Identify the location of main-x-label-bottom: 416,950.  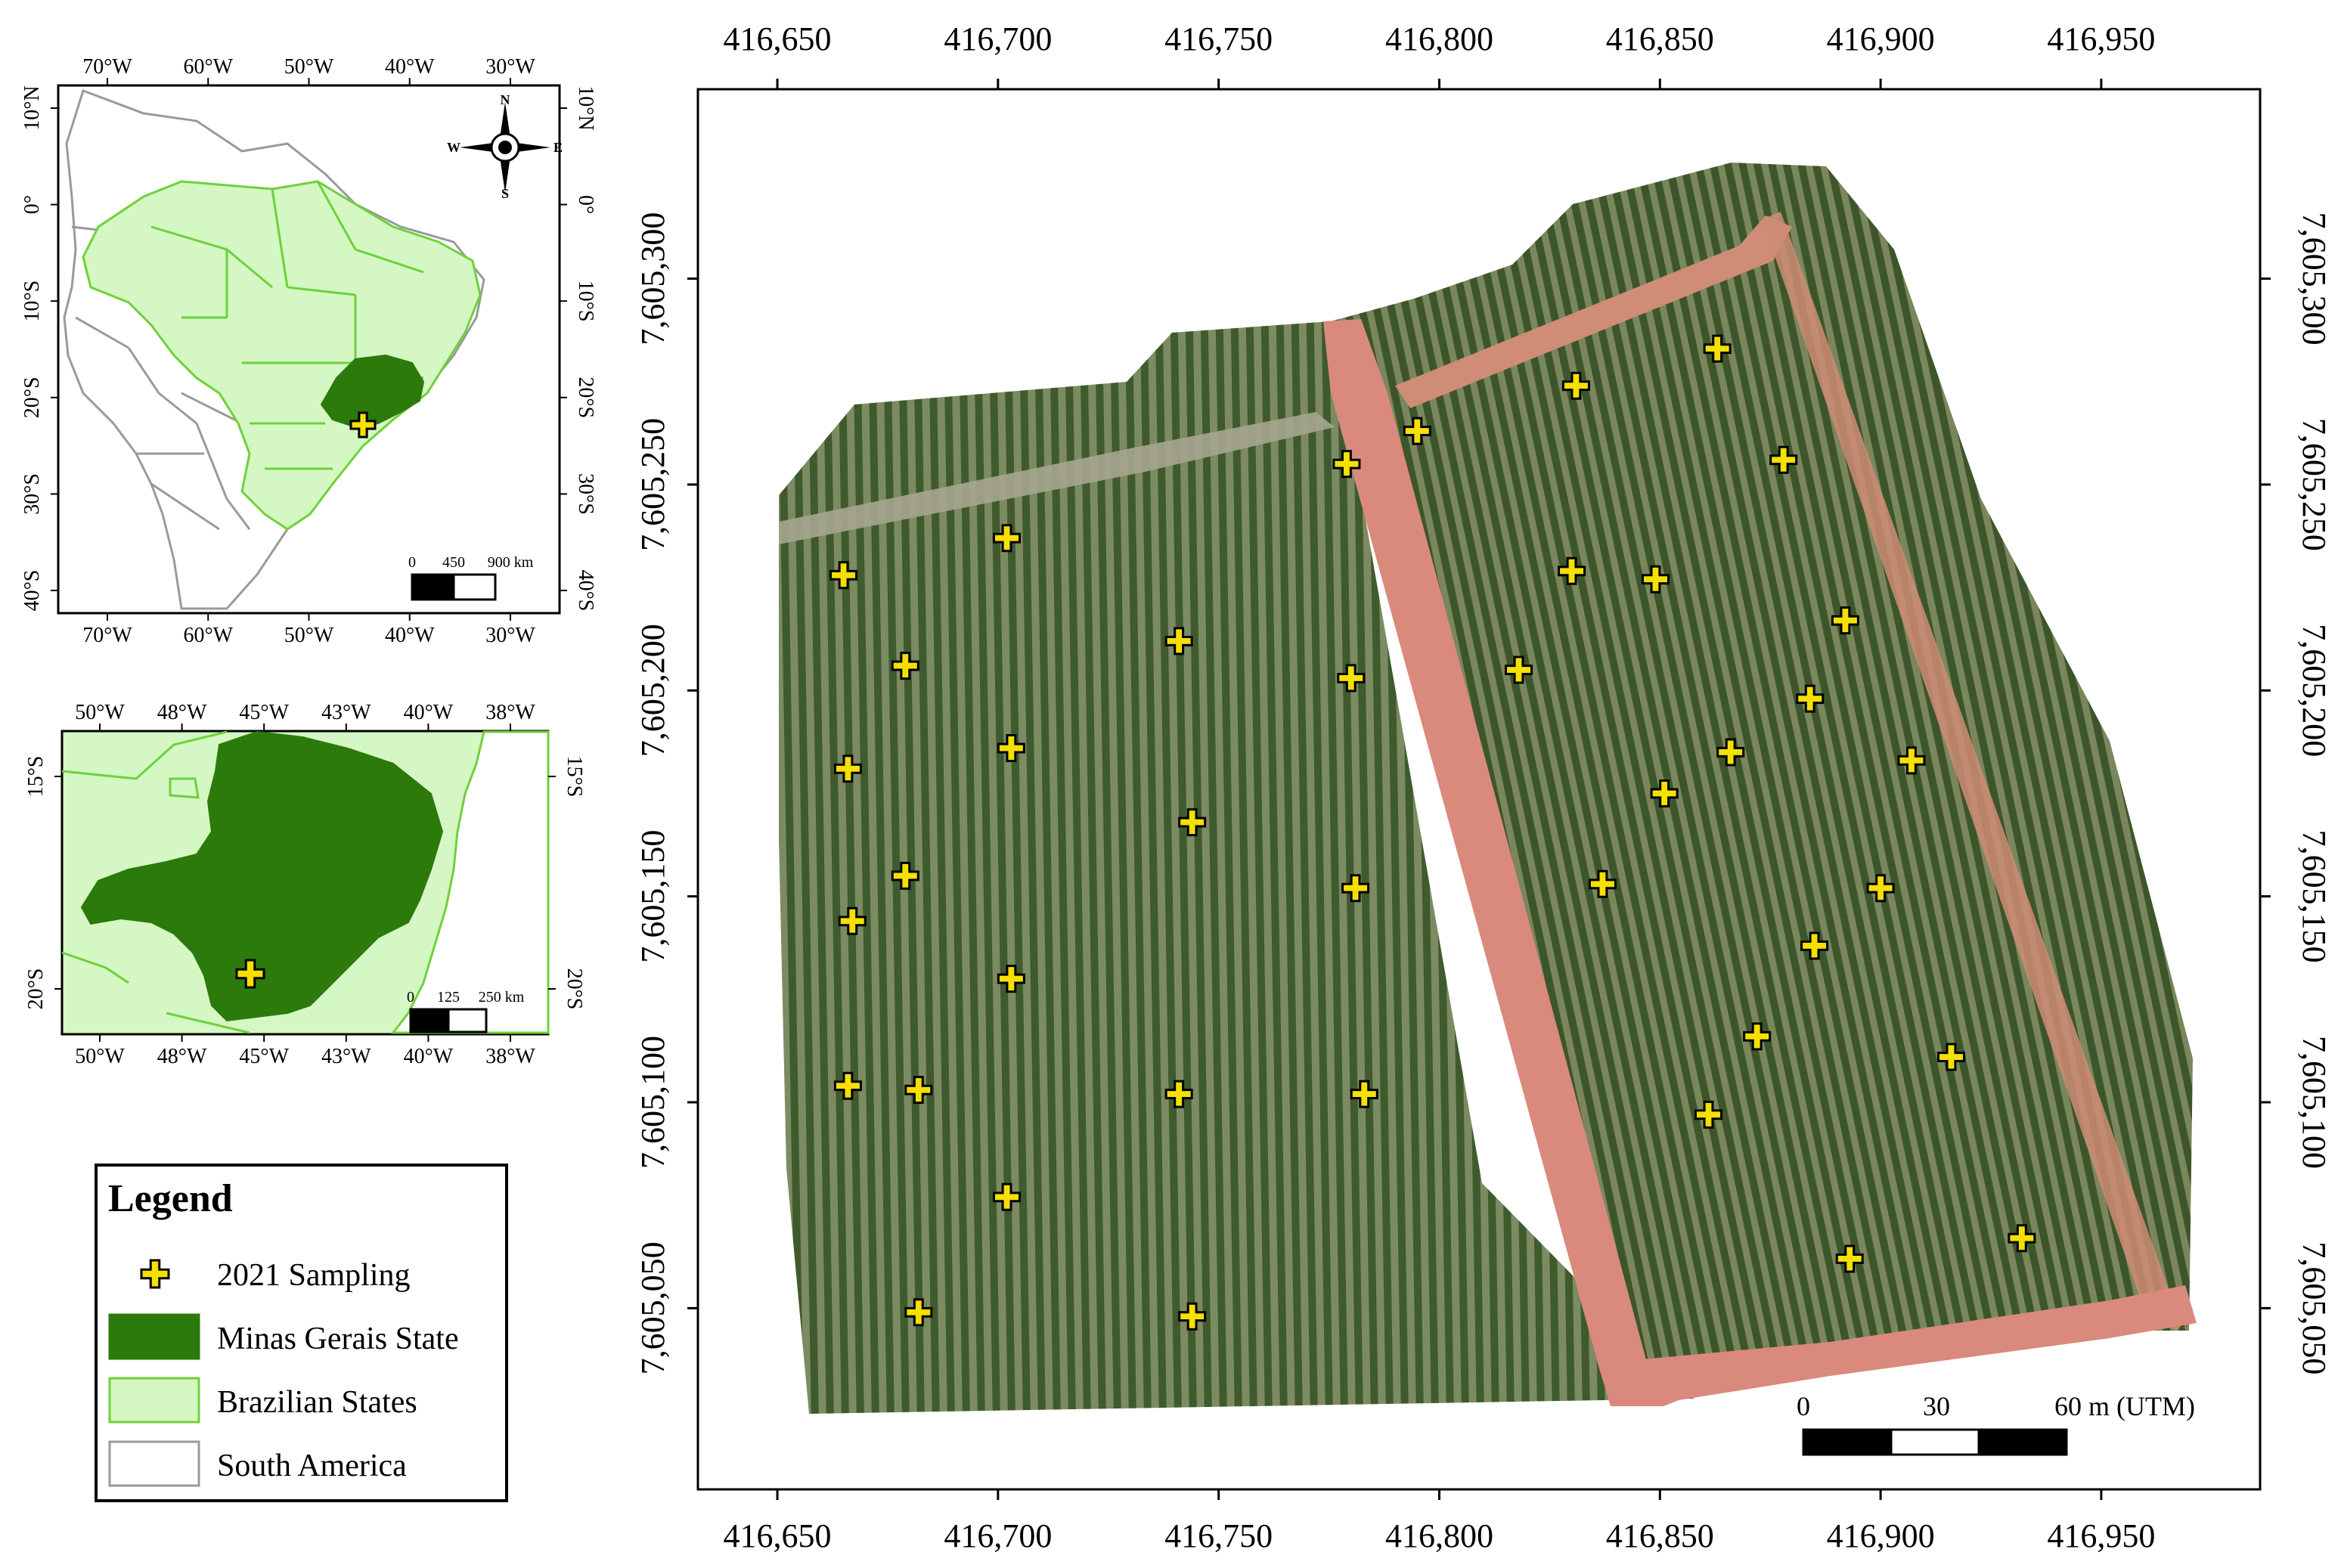
(2101, 1535).